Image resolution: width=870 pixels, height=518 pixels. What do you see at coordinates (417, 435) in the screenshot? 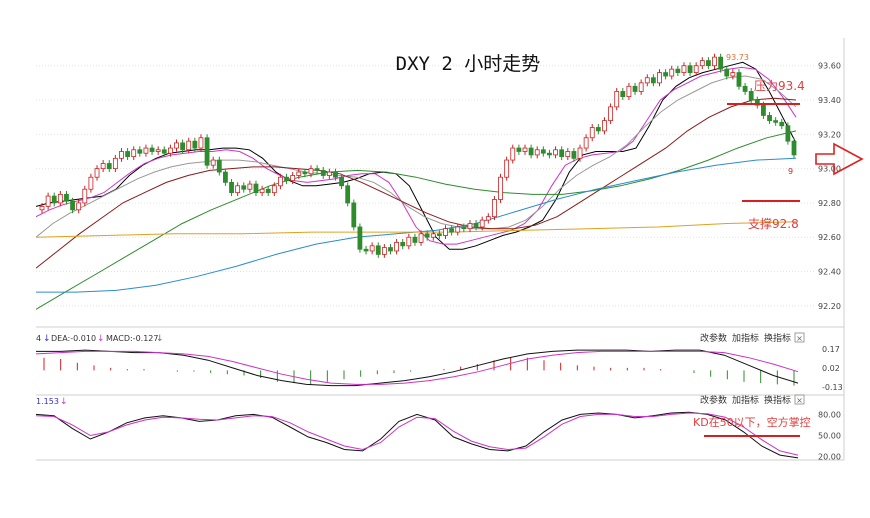
I see `kdj-k-line` at bounding box center [417, 435].